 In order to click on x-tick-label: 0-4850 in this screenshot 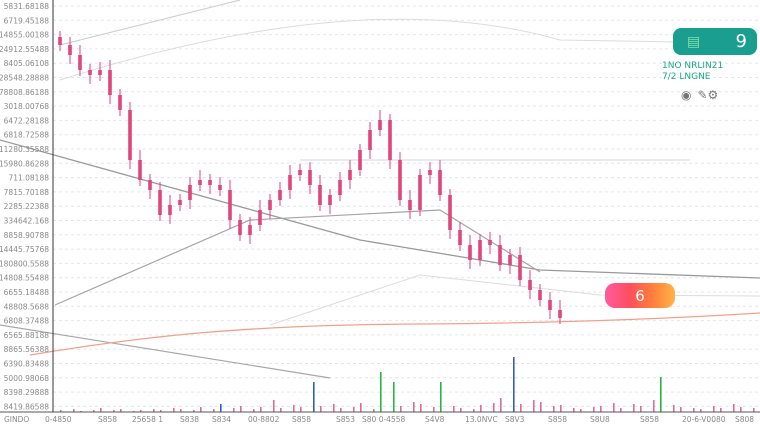, I will do `click(58, 419)`.